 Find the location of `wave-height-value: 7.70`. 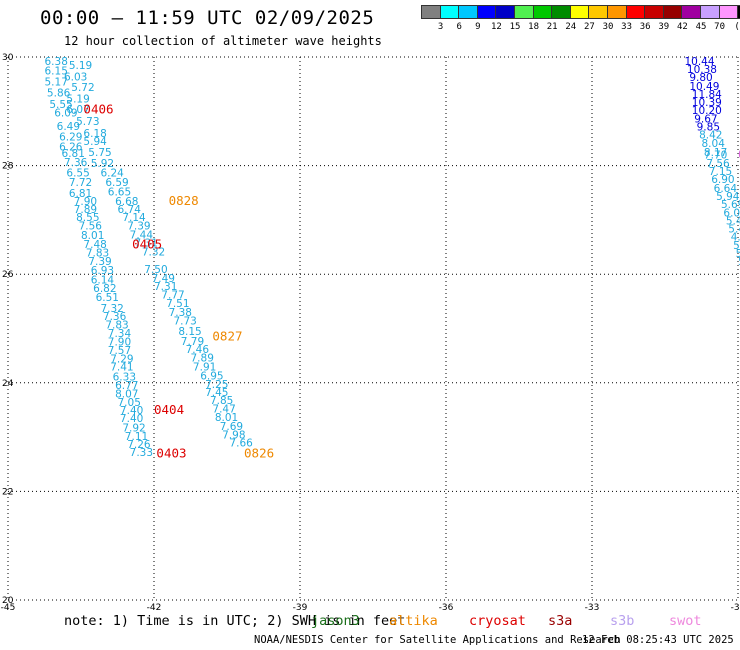

wave-height-value: 7.70 is located at coordinates (715, 156).